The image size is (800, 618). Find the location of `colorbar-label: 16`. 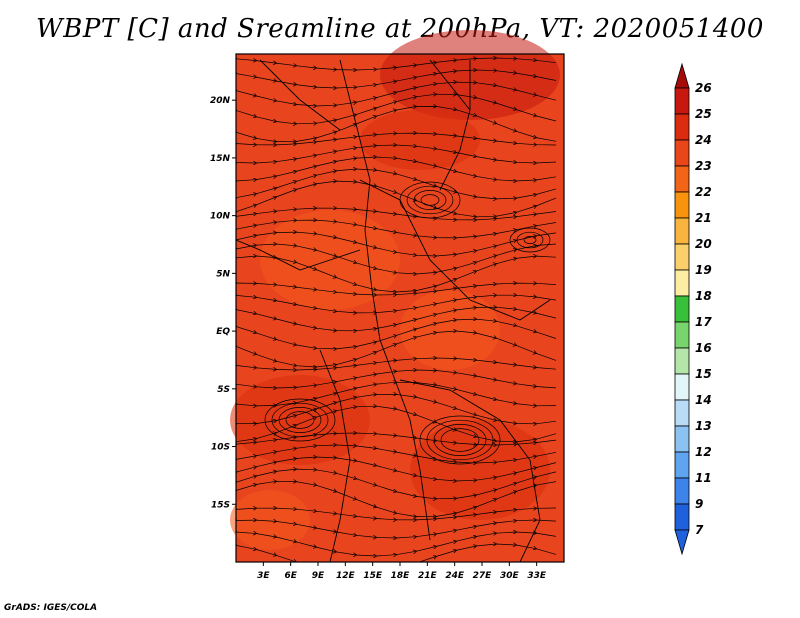

colorbar-label: 16 is located at coordinates (703, 348).